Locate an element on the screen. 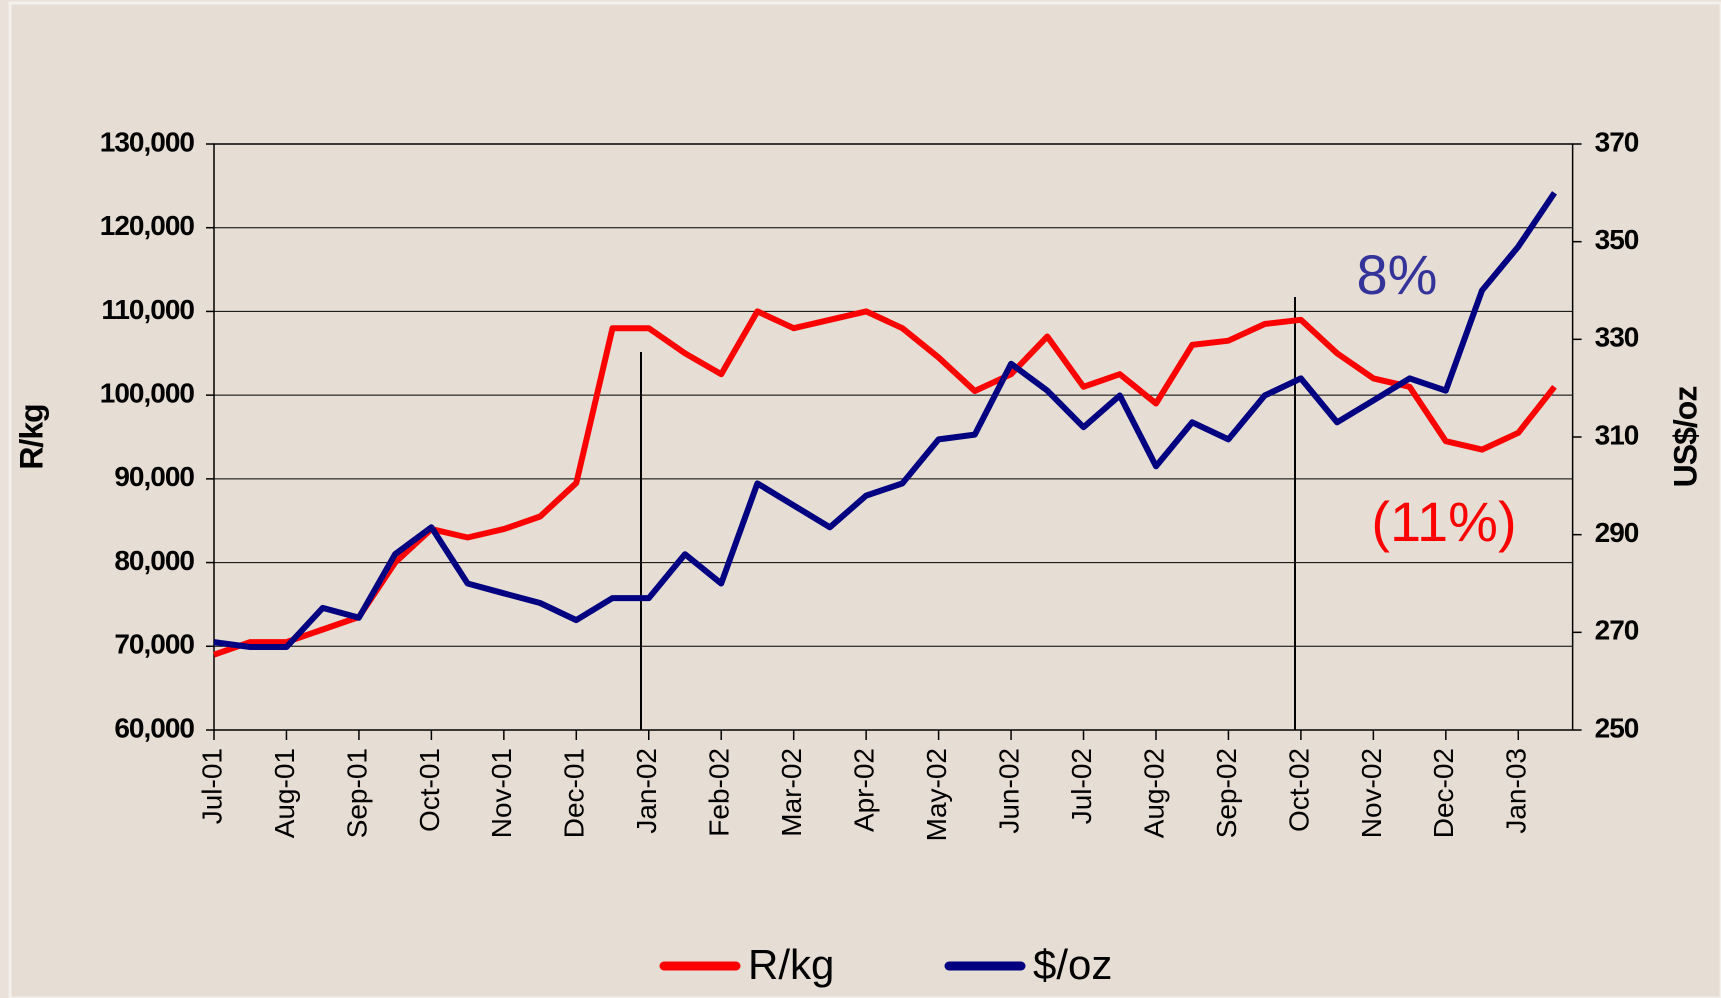 Image resolution: width=1721 pixels, height=998 pixels. x-tick-label: Jan-03 is located at coordinates (1516, 791).